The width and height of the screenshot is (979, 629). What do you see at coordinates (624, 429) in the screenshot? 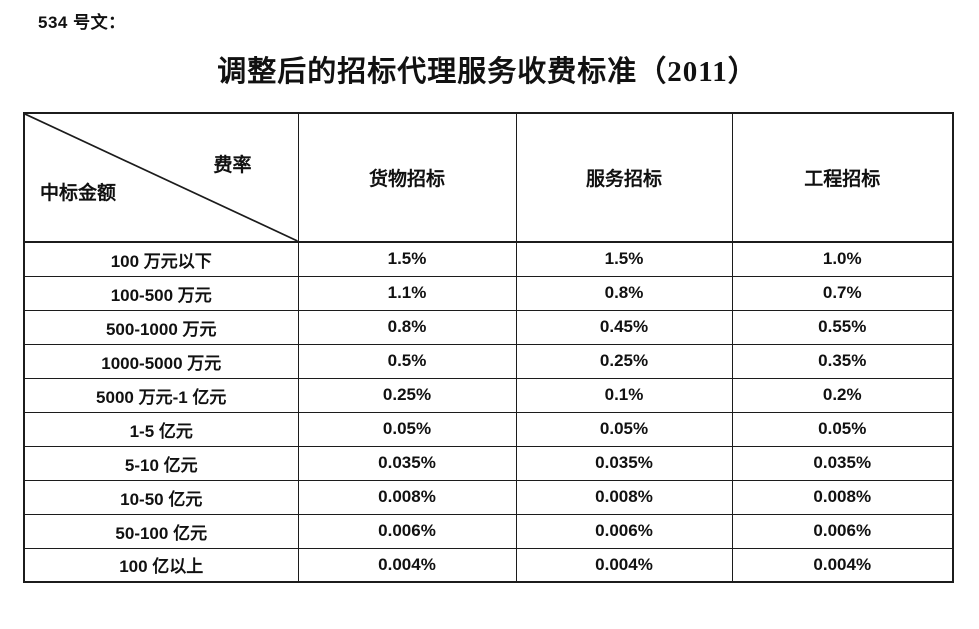
I see `cell-service-rate: 0.05%` at bounding box center [624, 429].